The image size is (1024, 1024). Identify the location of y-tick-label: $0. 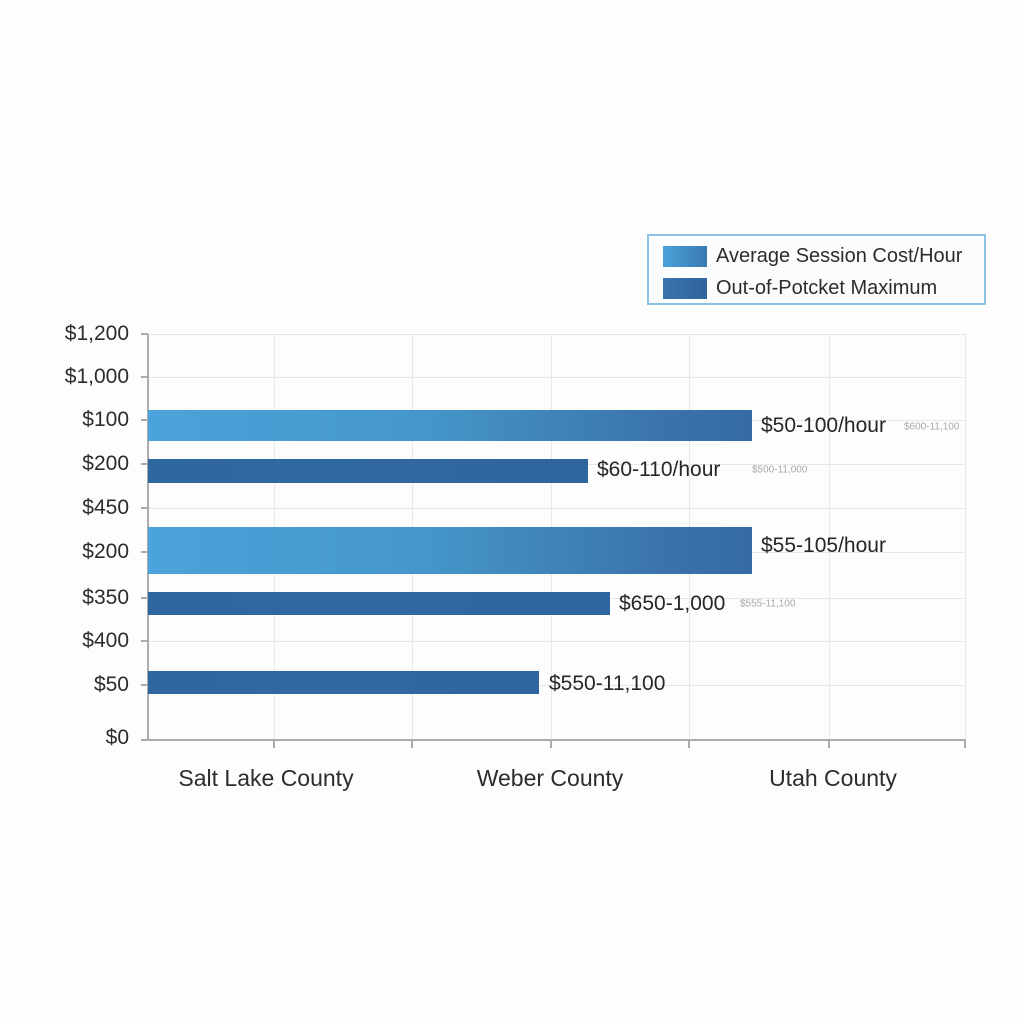
(117, 737).